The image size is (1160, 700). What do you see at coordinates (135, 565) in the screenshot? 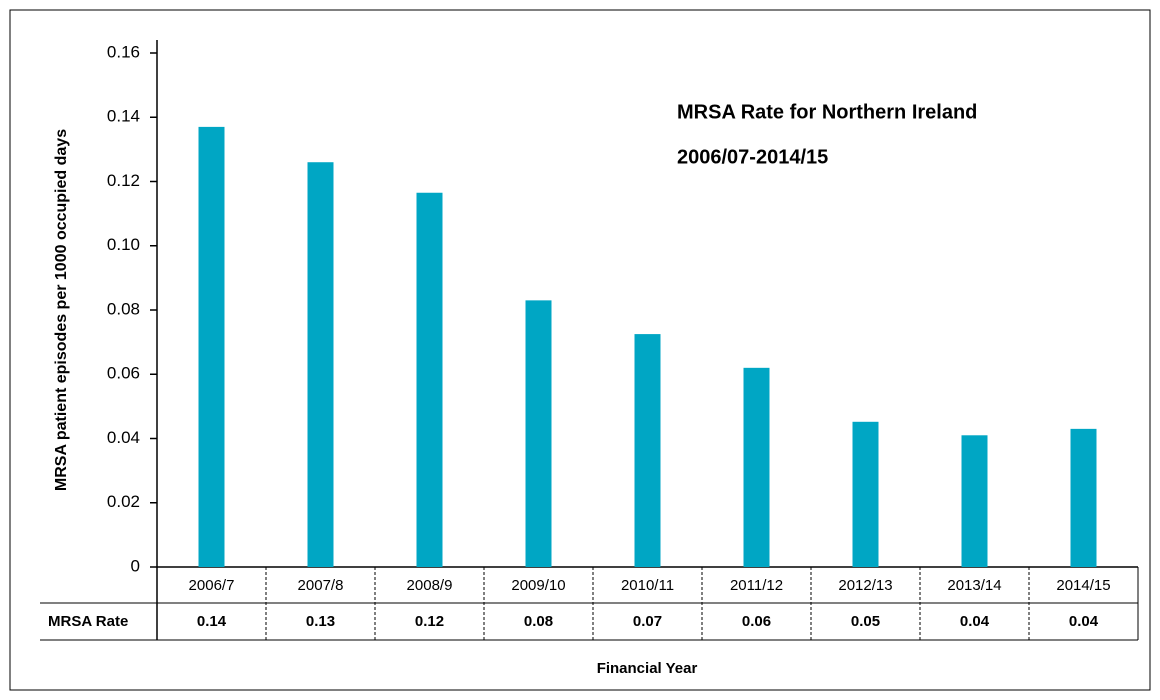
I see `y-tick-label: 0` at bounding box center [135, 565].